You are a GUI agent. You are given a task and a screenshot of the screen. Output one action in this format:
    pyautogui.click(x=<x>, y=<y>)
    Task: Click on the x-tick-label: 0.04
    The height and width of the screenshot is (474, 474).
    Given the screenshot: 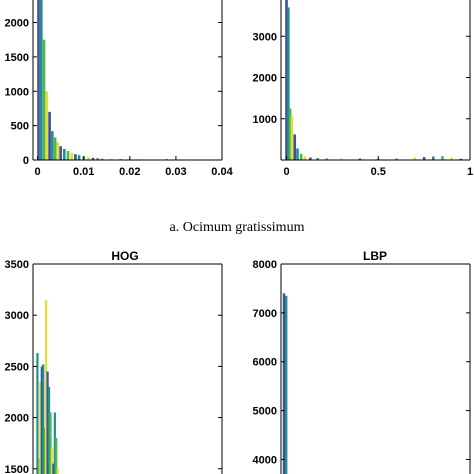 What is the action you would take?
    pyautogui.click(x=222, y=172)
    